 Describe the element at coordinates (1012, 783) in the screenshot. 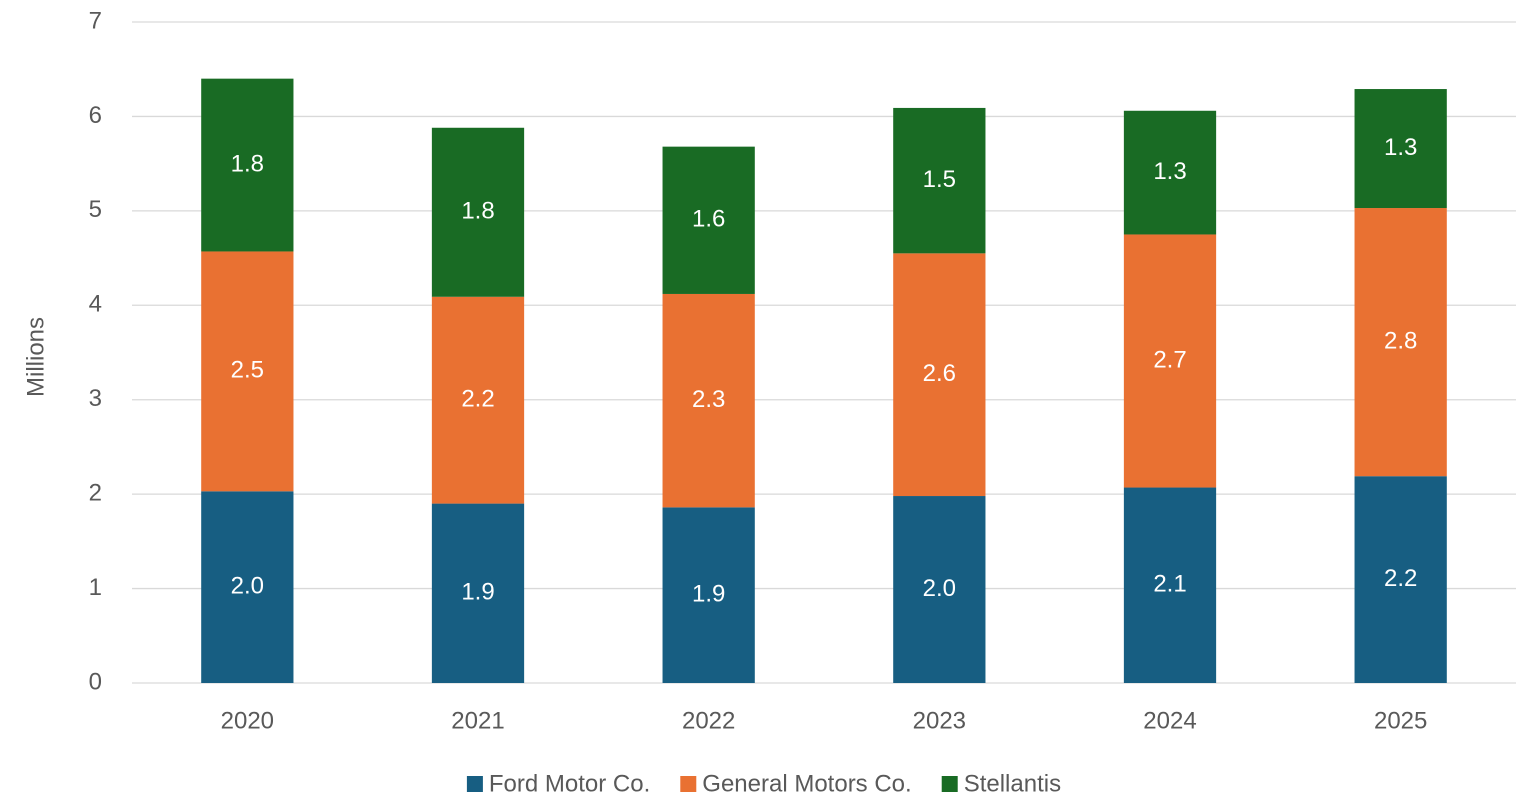

I see `legend-label: Stellantis` at that location.